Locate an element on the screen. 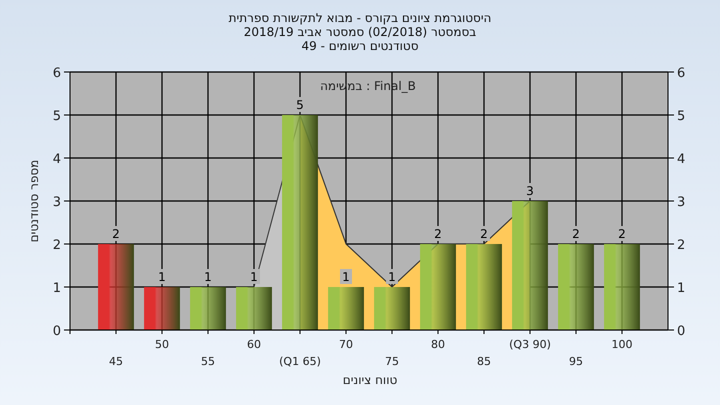 The width and height of the screenshot is (720, 405). y-axis-title: מספר סטודנטים is located at coordinates (34, 201).